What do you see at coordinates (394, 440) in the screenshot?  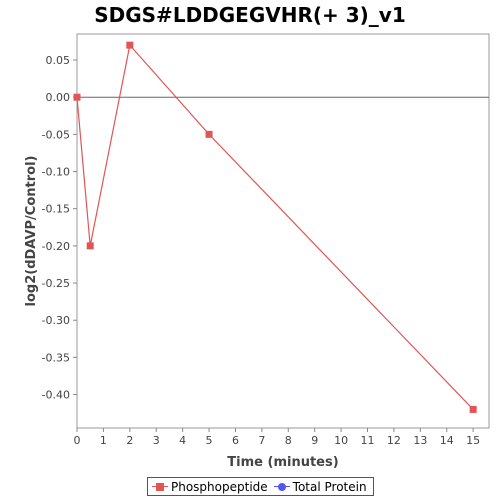 I see `x-tick-label: 12` at bounding box center [394, 440].